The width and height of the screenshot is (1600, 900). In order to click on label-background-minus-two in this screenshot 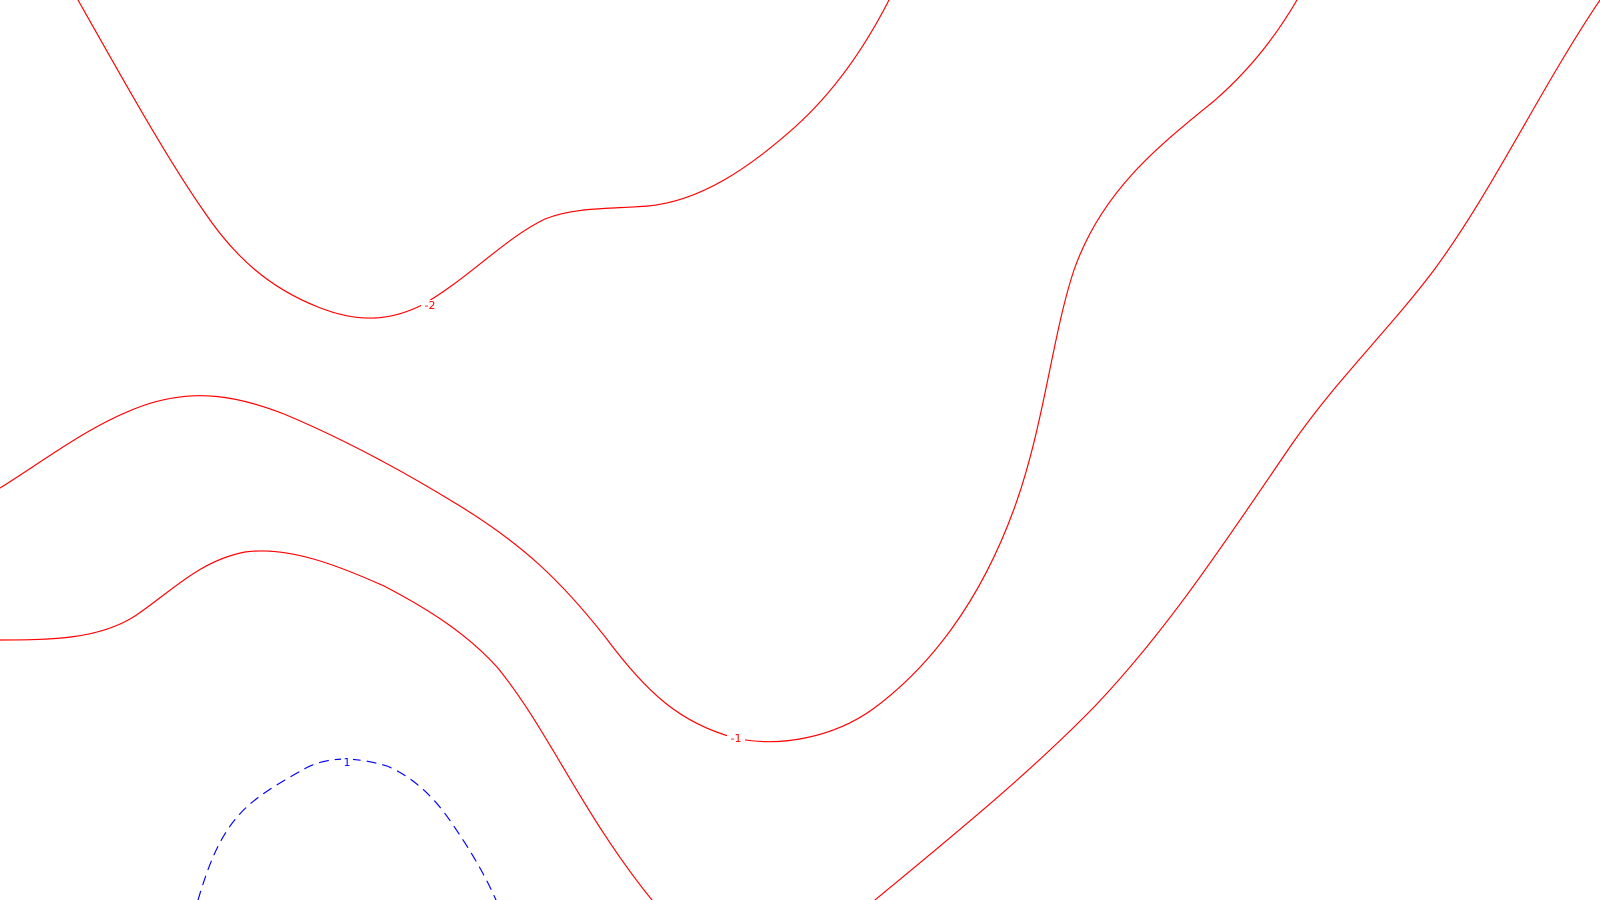, I will do `click(430, 306)`.